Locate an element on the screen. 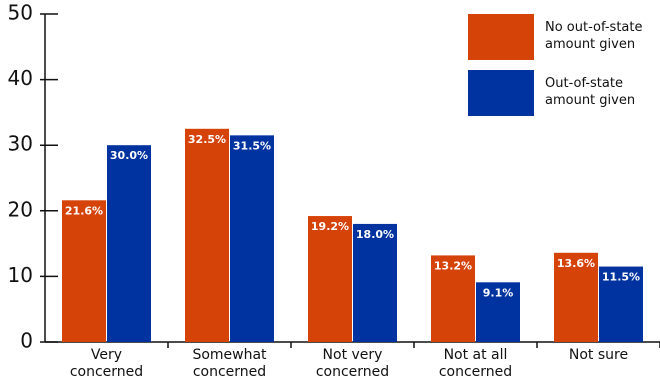 The height and width of the screenshot is (385, 660). legend-label: Out-of-state amount given is located at coordinates (590, 92).